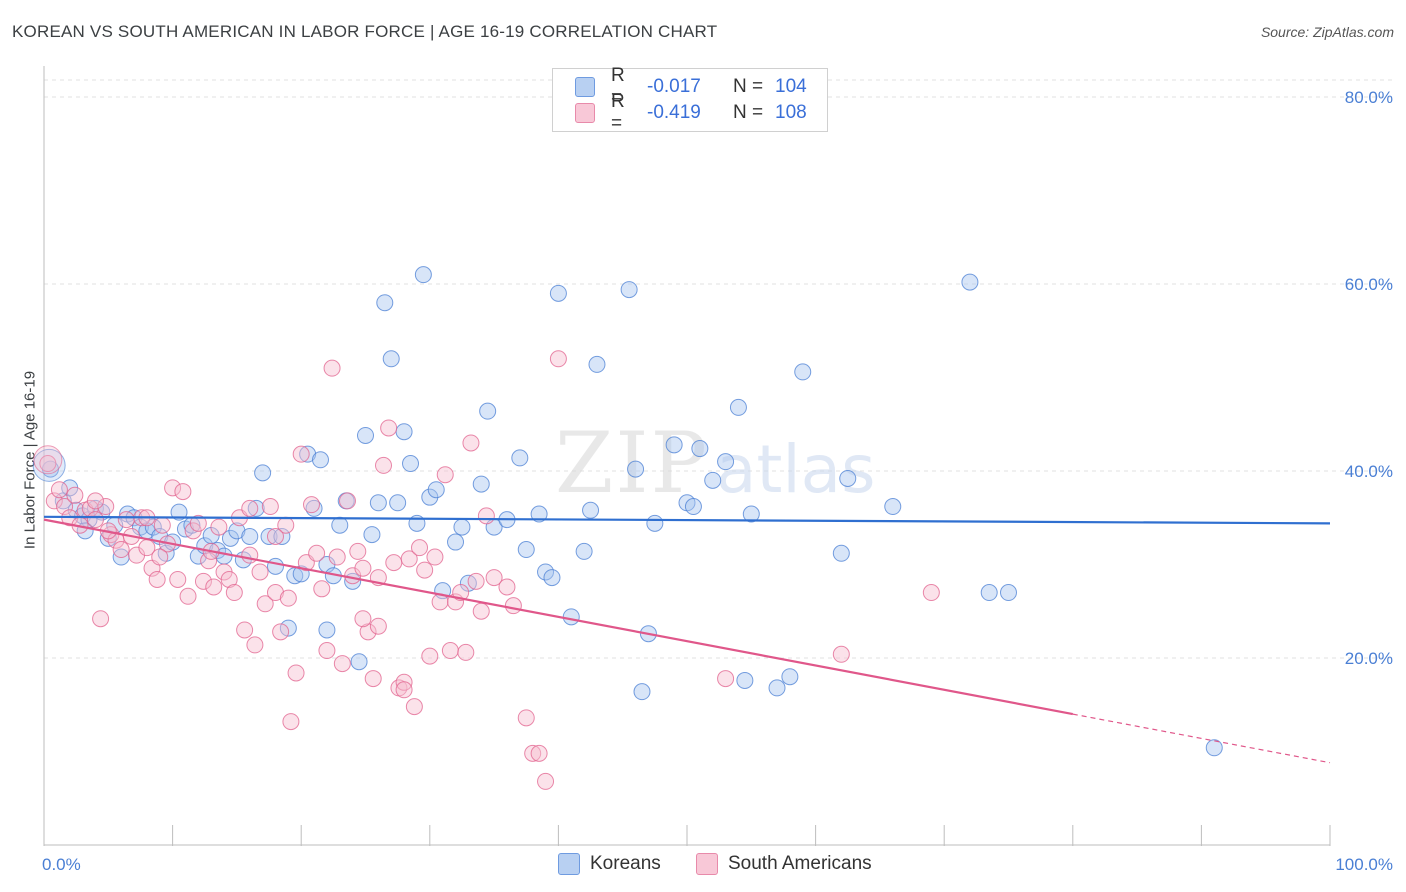 This screenshot has height=892, width=1406. What do you see at coordinates (569, 864) in the screenshot?
I see `bottom-legend-swatch-koreans` at bounding box center [569, 864].